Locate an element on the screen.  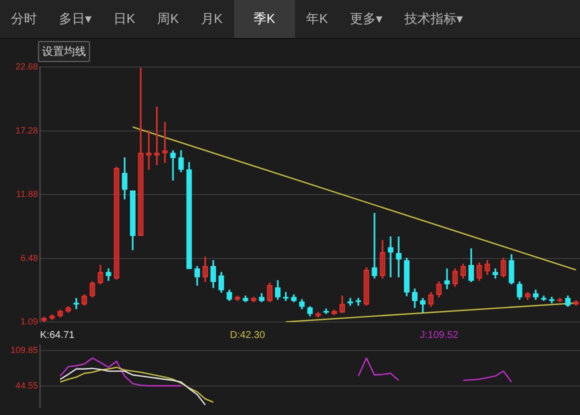
y-tick-label: 17.28 is located at coordinates (26, 130).